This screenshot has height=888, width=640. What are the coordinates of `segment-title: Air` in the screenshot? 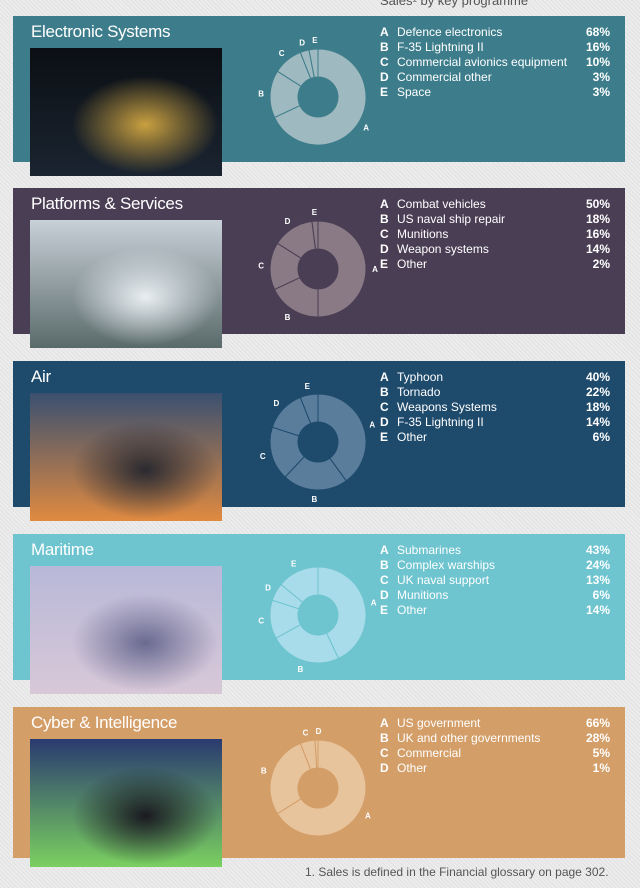 It's located at (41, 376).